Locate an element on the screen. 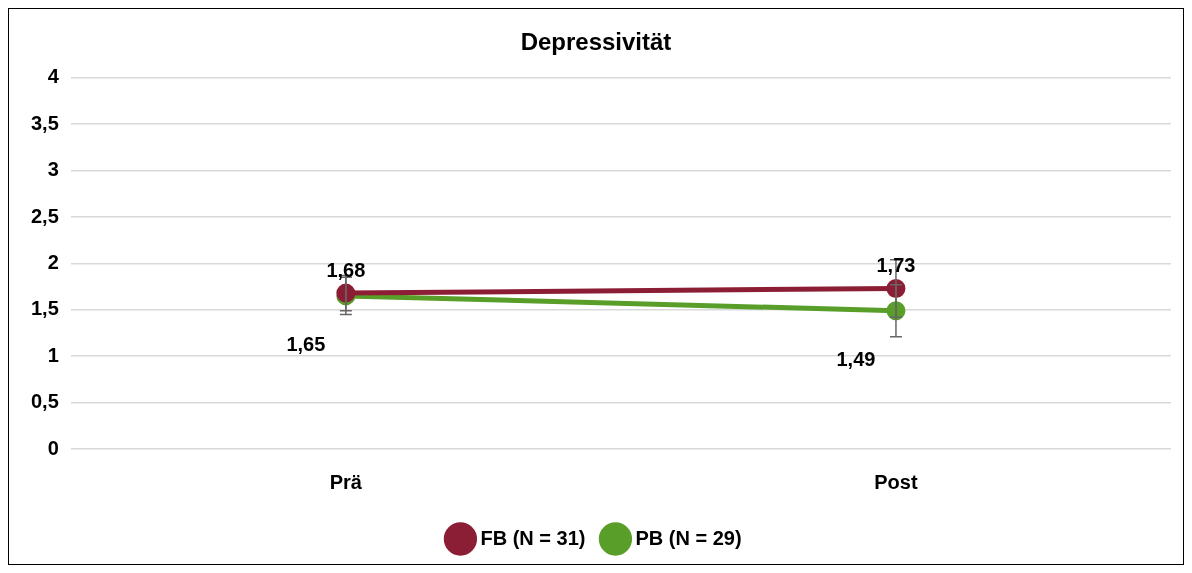 The width and height of the screenshot is (1192, 573). y-tick-label: 1,5 is located at coordinates (44, 308).